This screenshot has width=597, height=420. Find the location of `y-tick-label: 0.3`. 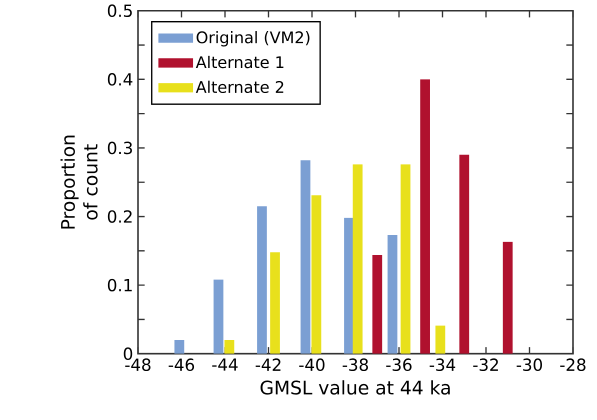

y-tick-label: 0.3 is located at coordinates (120, 148).